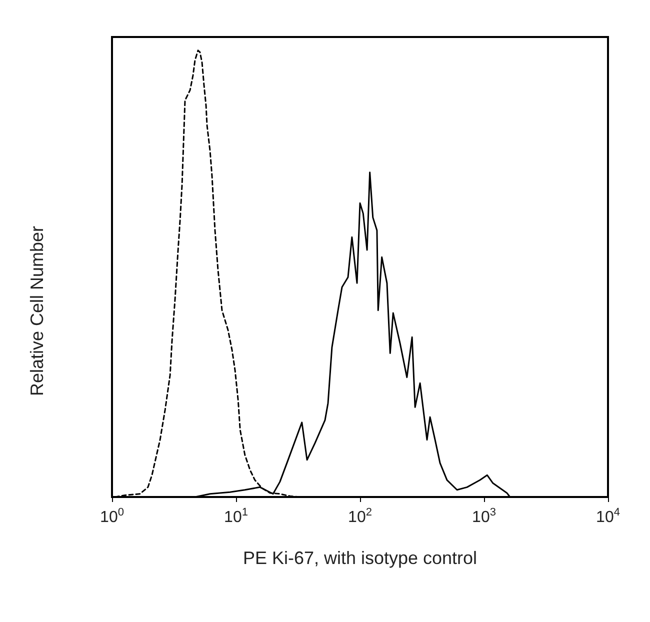  I want to click on x-axis-title: PE Ki-67, with isotype control, so click(360, 558).